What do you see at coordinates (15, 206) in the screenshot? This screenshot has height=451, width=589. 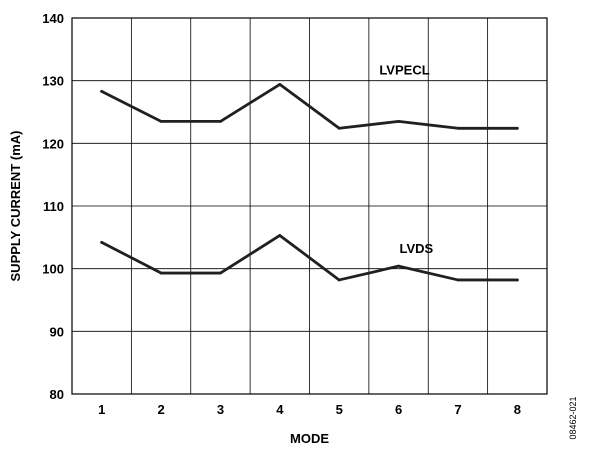 I see `y-axis-label: SUPPLY CURRENT (mA)` at bounding box center [15, 206].